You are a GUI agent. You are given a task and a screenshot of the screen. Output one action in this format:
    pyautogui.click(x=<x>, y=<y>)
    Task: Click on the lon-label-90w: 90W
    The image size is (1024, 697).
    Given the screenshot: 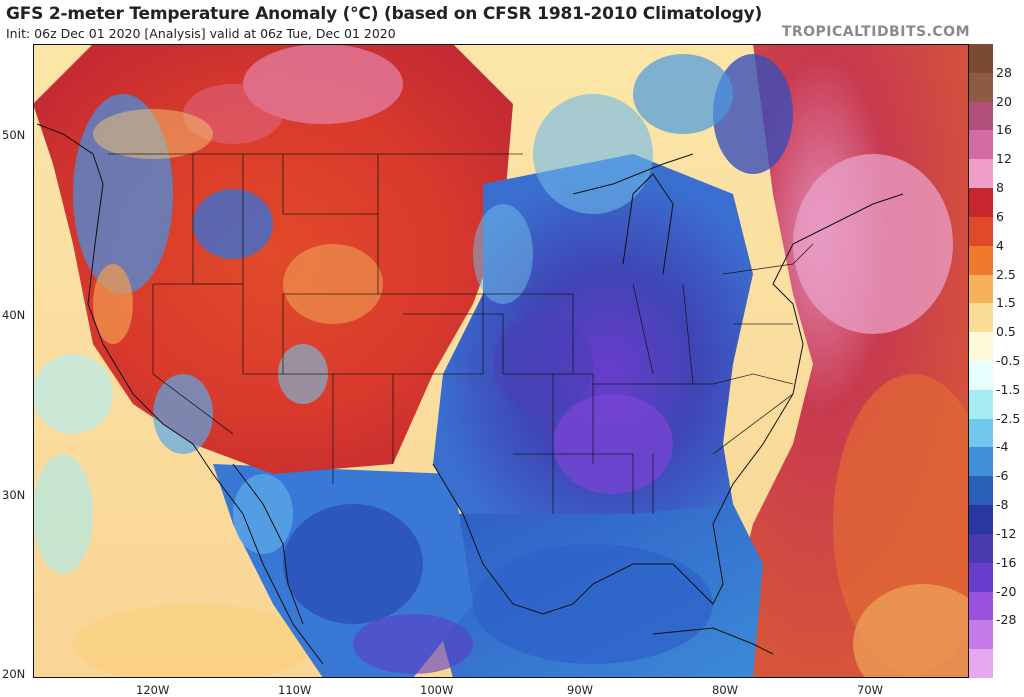 What is the action you would take?
    pyautogui.click(x=580, y=690)
    